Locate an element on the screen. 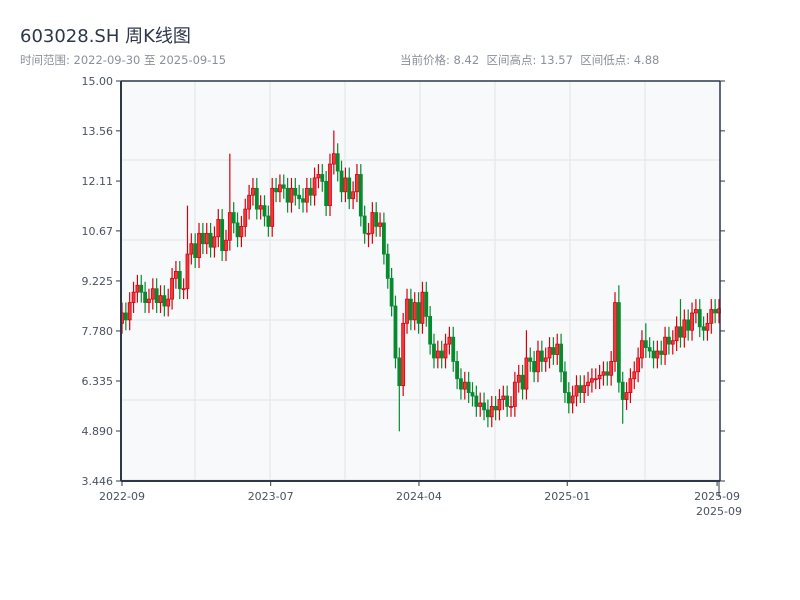 This screenshot has width=800, height=600. y-tick-label: 6.335 is located at coordinates (98, 381).